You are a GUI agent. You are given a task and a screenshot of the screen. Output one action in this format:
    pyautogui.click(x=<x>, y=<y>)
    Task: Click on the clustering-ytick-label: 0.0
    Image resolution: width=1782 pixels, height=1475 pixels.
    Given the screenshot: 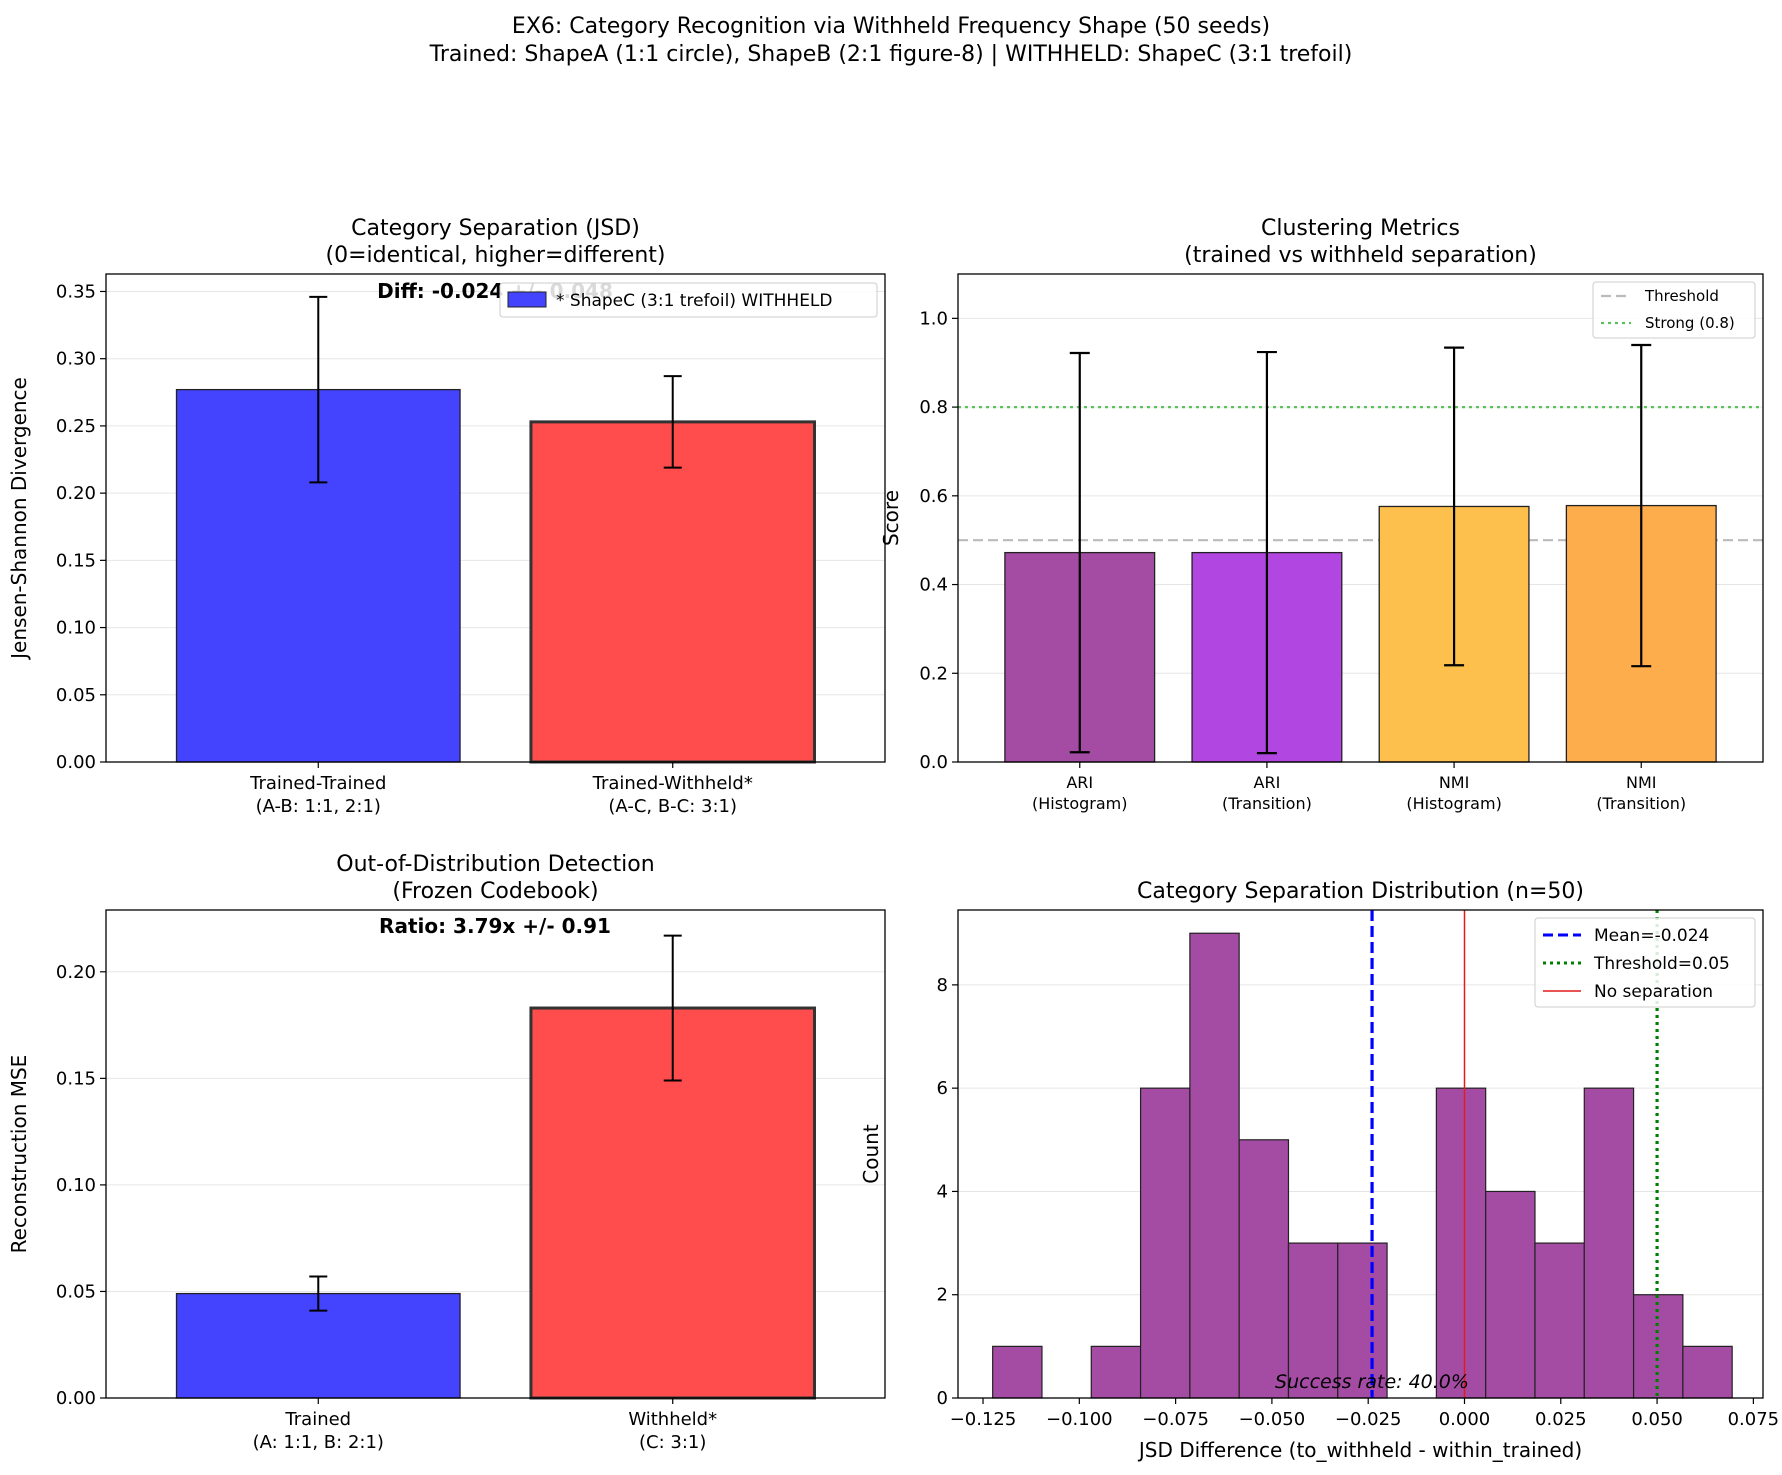 What is the action you would take?
    pyautogui.click(x=933, y=762)
    